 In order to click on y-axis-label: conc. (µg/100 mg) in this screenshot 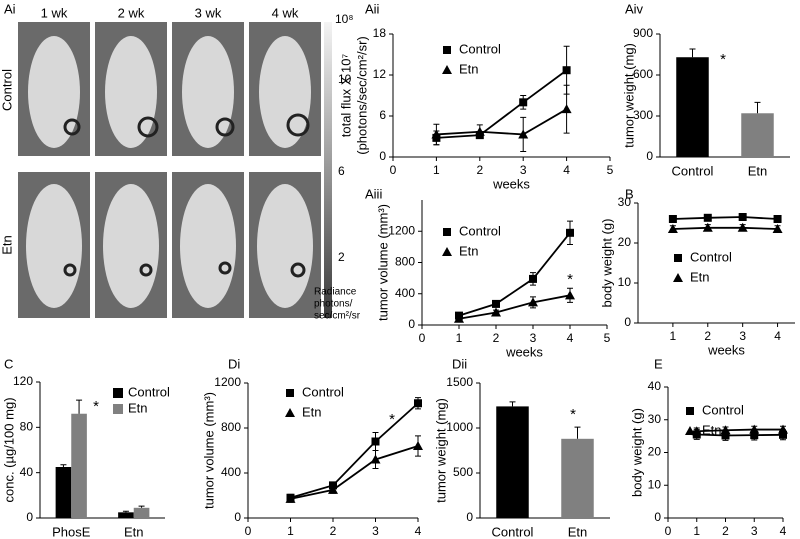, I will do `click(8, 449)`.